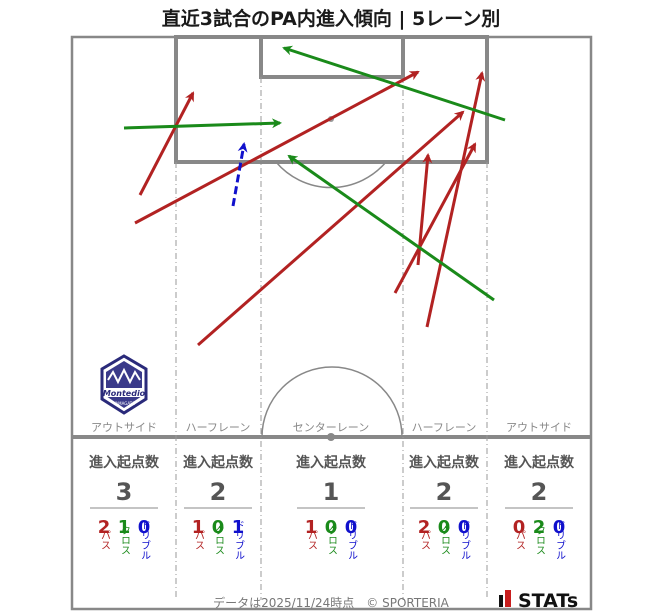 This screenshot has height=611, width=663. I want to click on stat-total: 1, so click(331, 492).